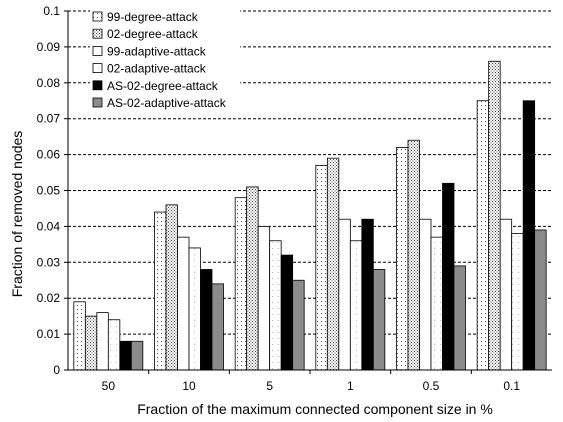 This screenshot has height=422, width=563. Describe the element at coordinates (511, 386) in the screenshot. I see `x-tick-label: 0.1` at that location.